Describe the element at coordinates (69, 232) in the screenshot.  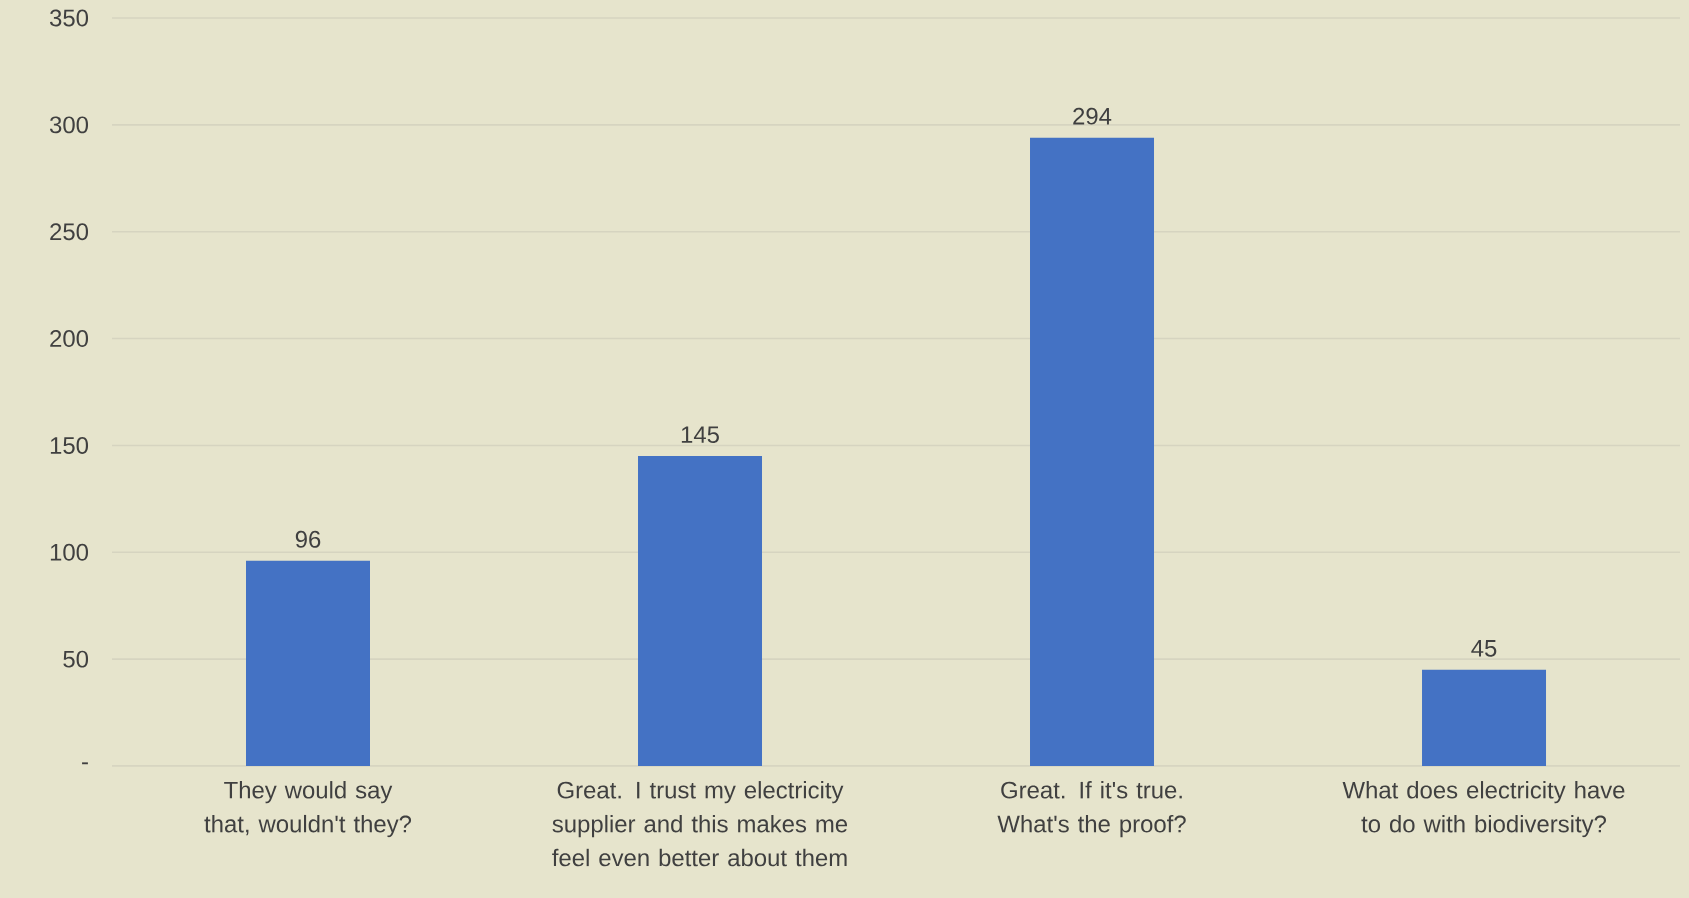
I see `y-tick-label: 250` at that location.